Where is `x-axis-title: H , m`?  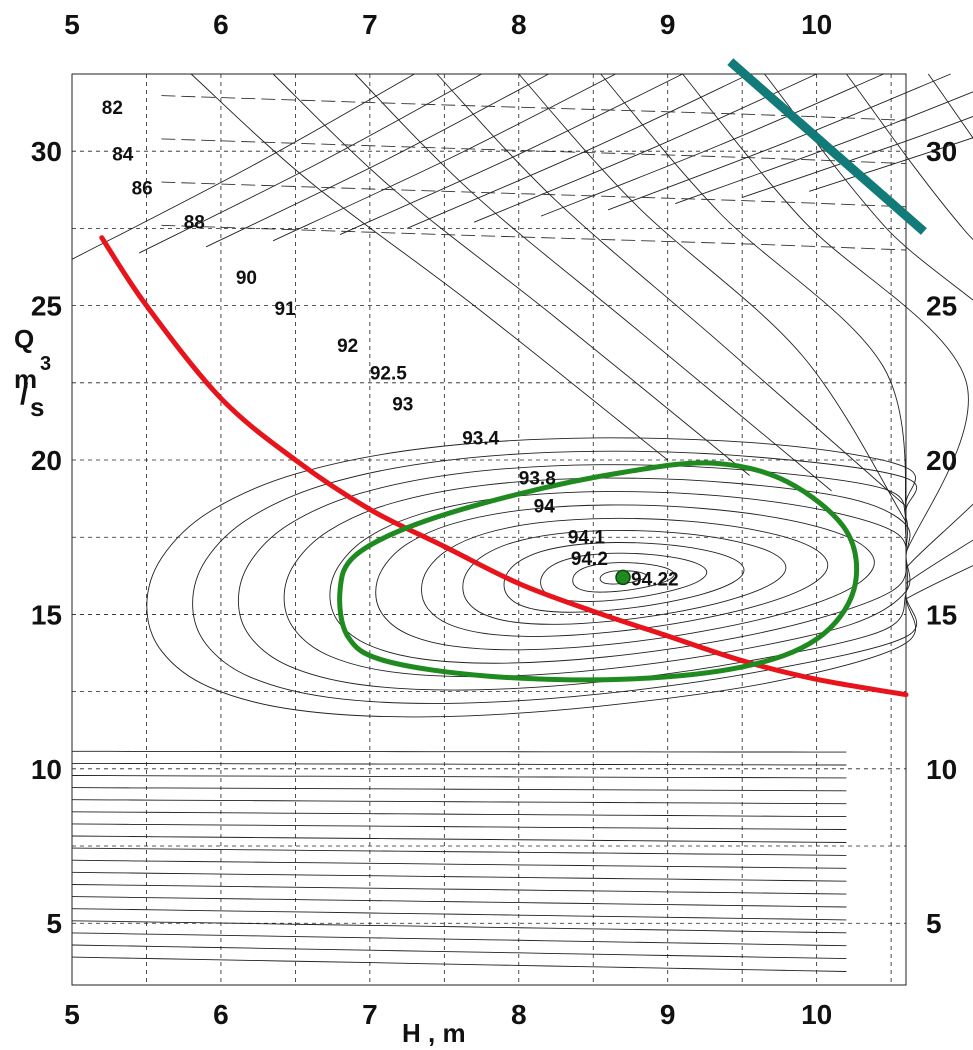 x-axis-title: H , m is located at coordinates (434, 1033).